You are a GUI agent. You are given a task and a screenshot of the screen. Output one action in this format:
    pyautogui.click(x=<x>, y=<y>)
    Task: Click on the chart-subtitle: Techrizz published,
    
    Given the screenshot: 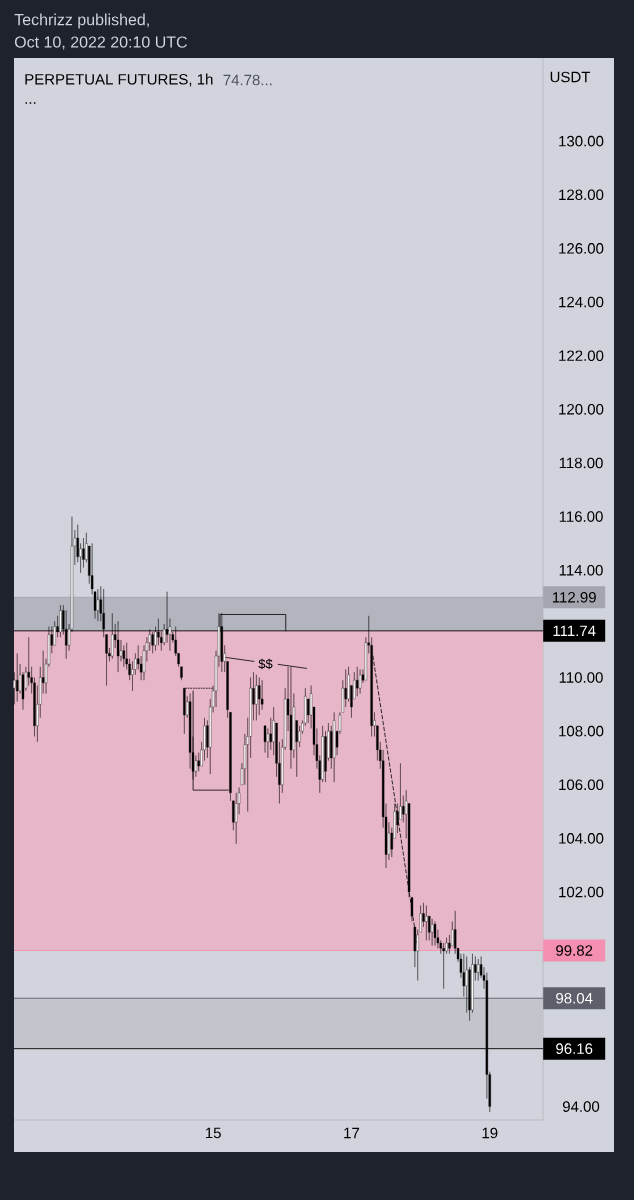 What is the action you would take?
    pyautogui.click(x=81, y=21)
    